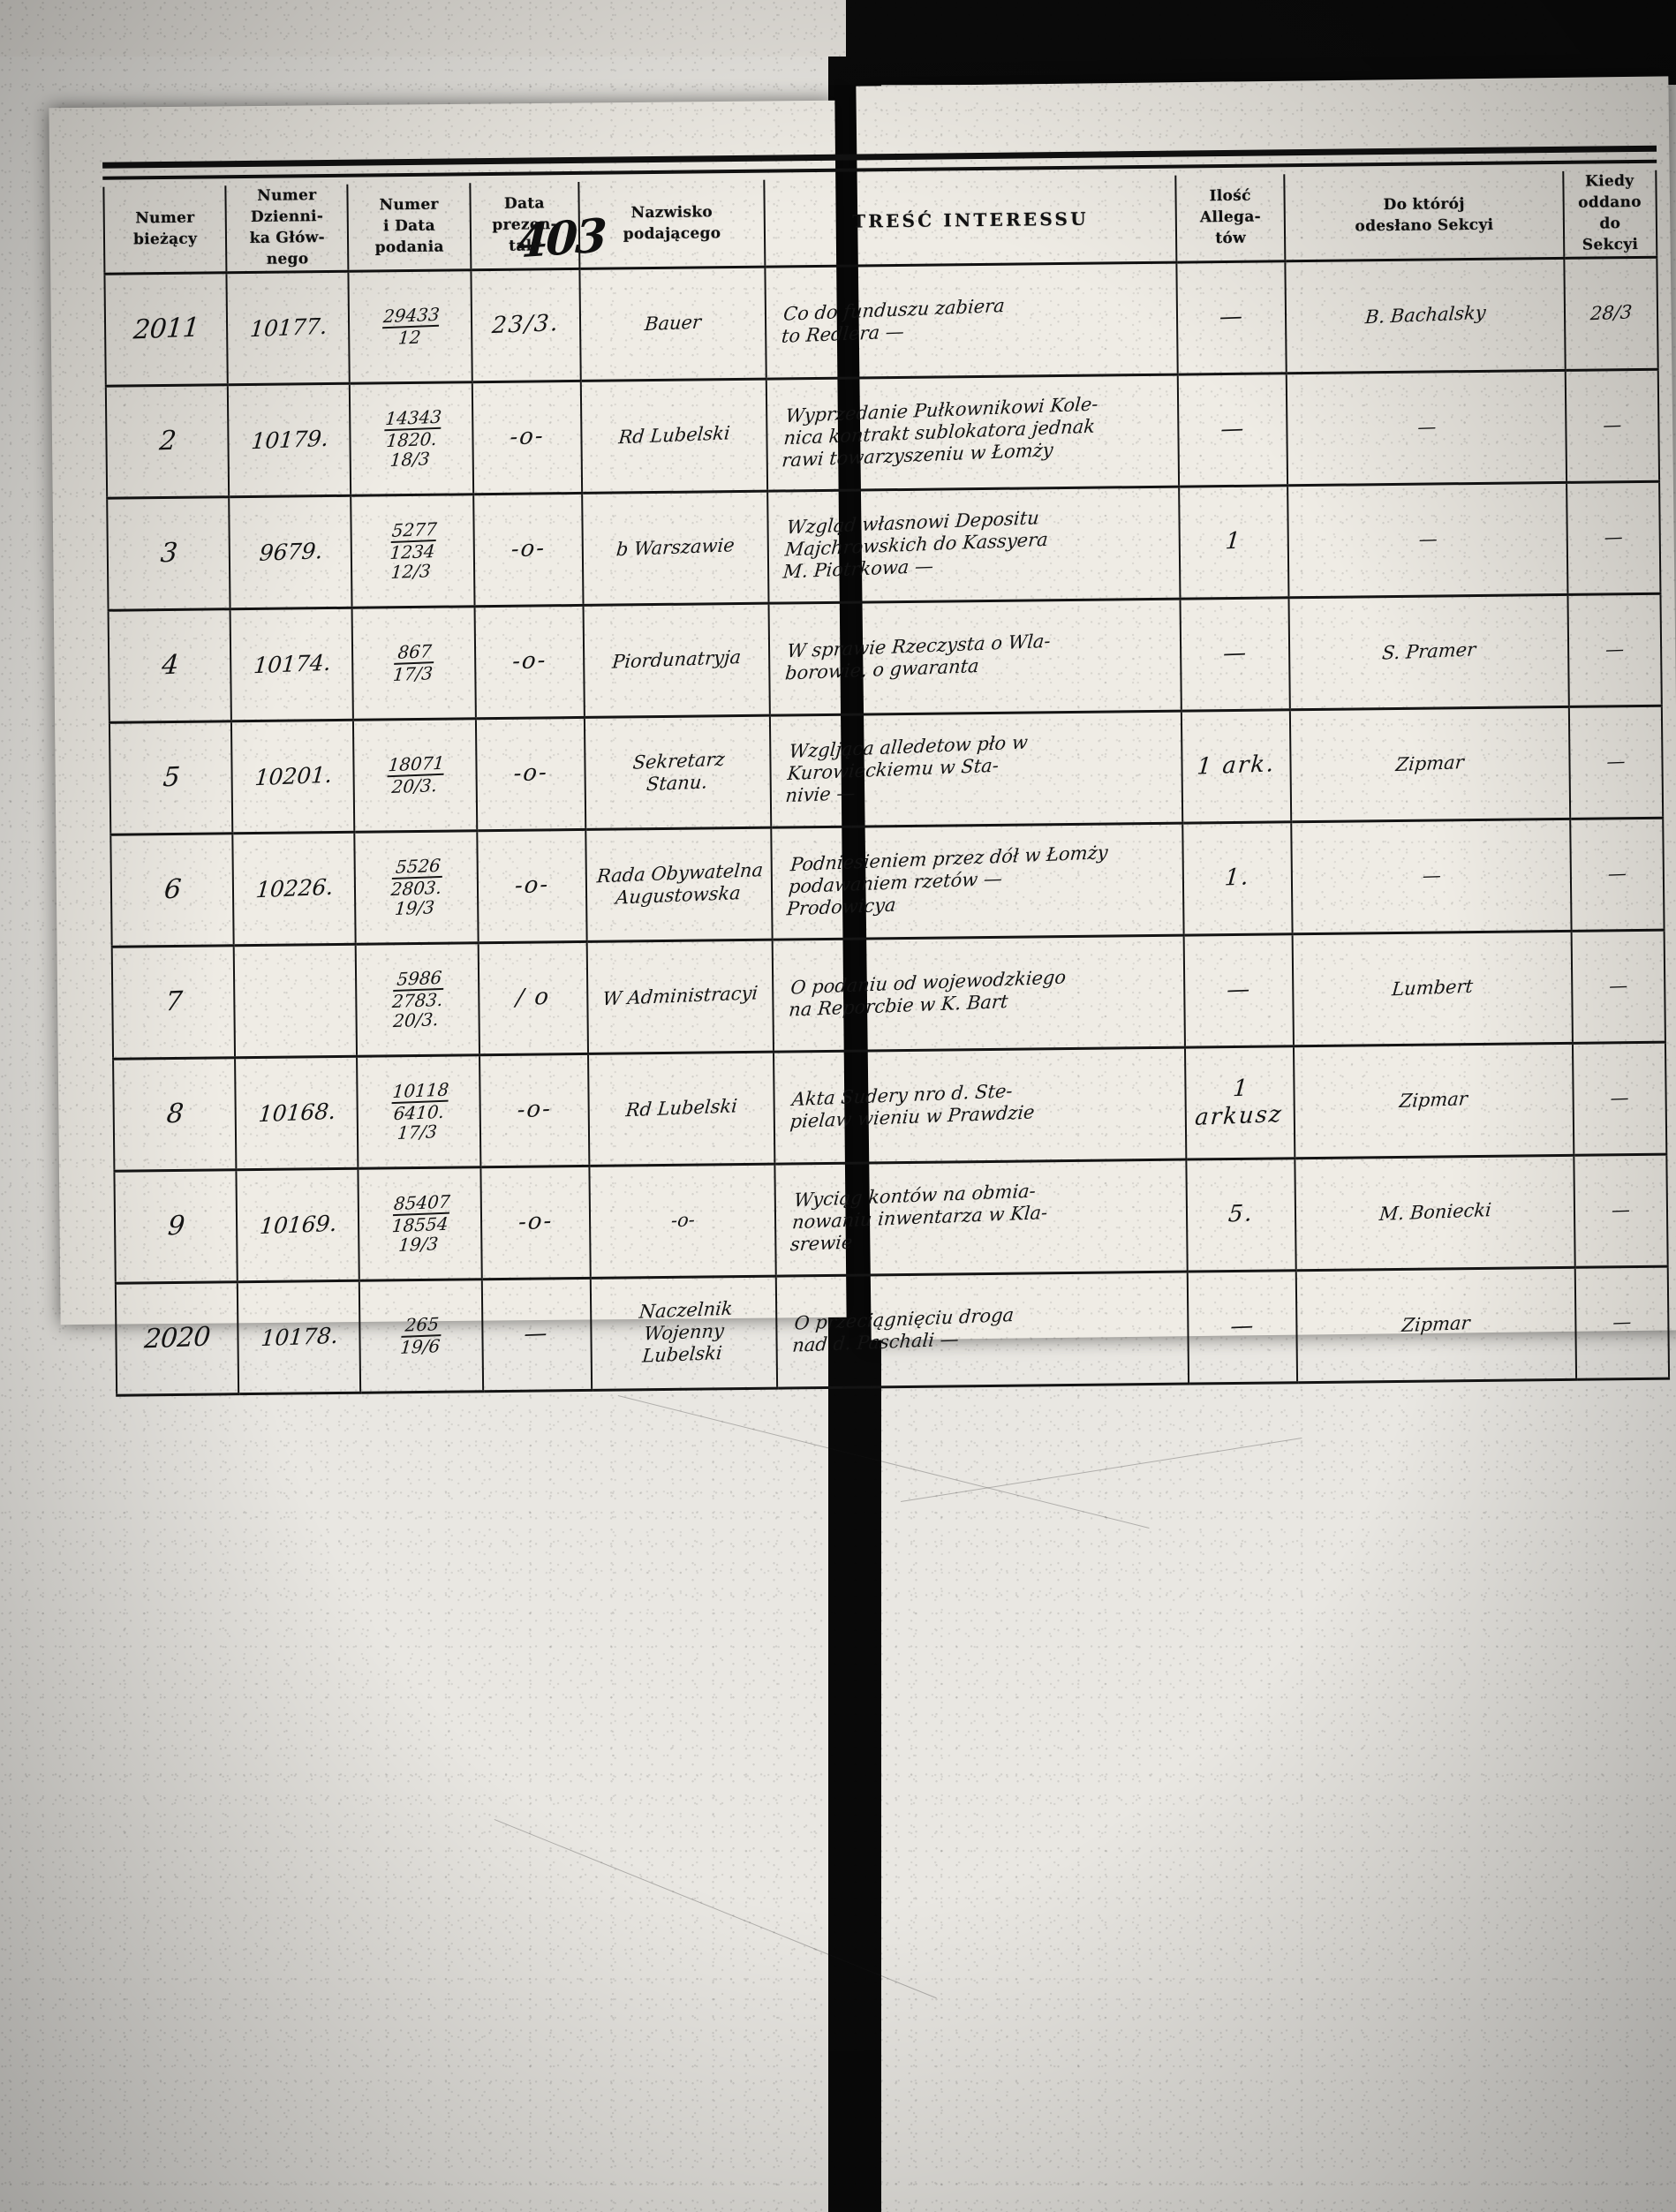 This screenshot has height=2212, width=1676. What do you see at coordinates (416, 887) in the screenshot?
I see `cell-numer-i-data-podania: 5526 2803. 19/3` at bounding box center [416, 887].